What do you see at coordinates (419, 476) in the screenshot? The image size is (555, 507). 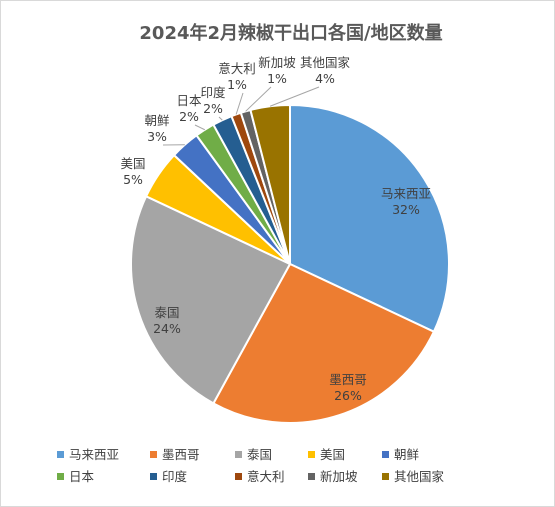 I see `legend-label-9: 其他国家` at bounding box center [419, 476].